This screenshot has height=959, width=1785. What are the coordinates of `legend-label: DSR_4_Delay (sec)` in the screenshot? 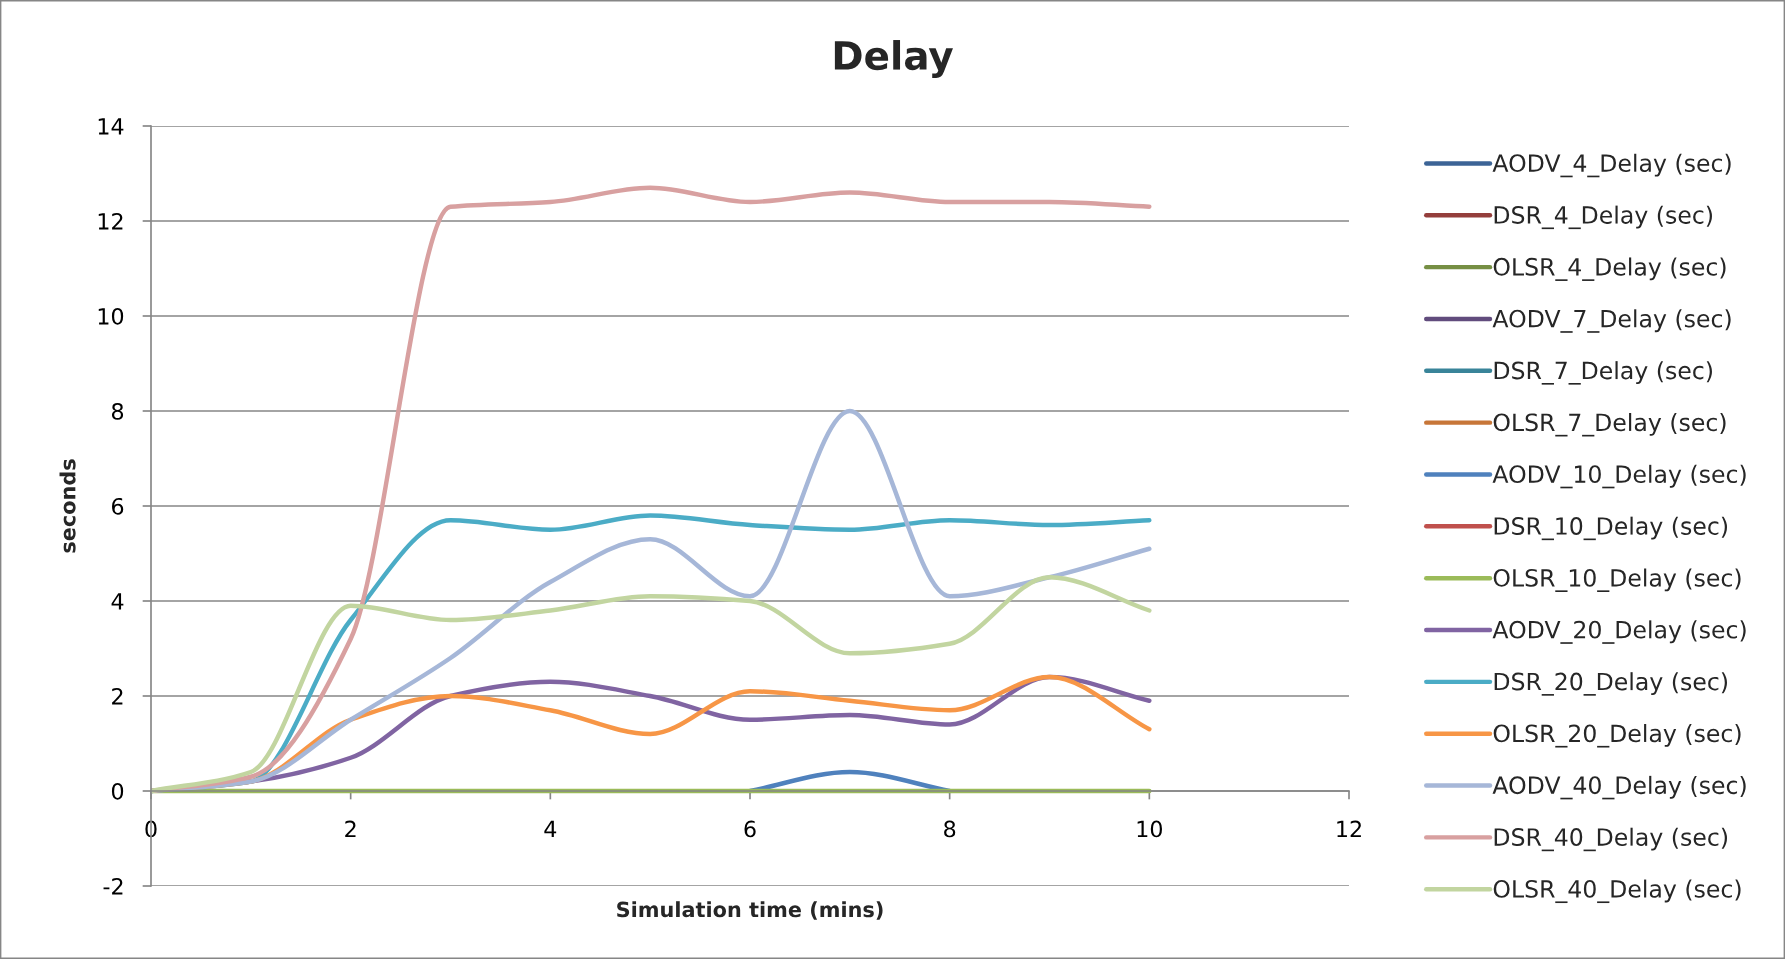 It's located at (1603, 217).